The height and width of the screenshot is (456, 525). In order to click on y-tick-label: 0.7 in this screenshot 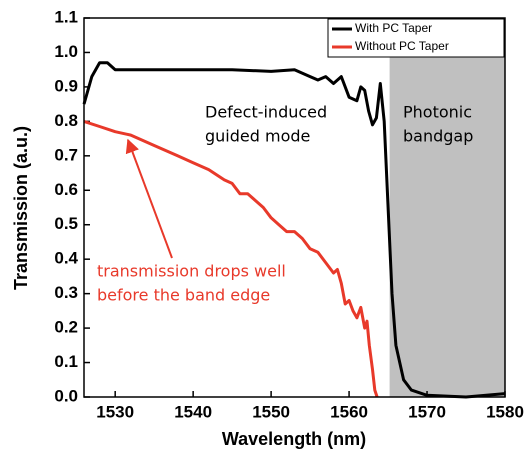, I will do `click(66, 154)`.